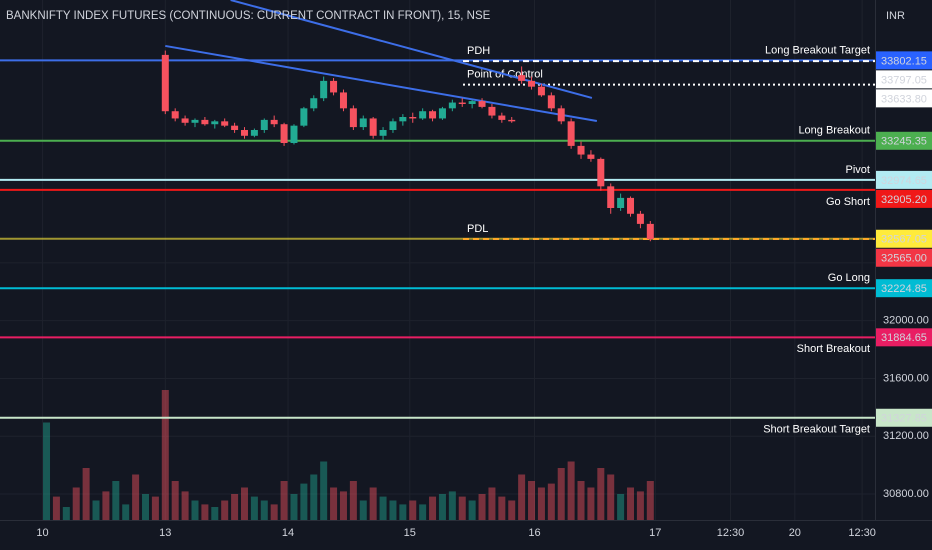 The image size is (932, 550). What do you see at coordinates (906, 321) in the screenshot?
I see `y-tick-label: 32000.00` at bounding box center [906, 321].